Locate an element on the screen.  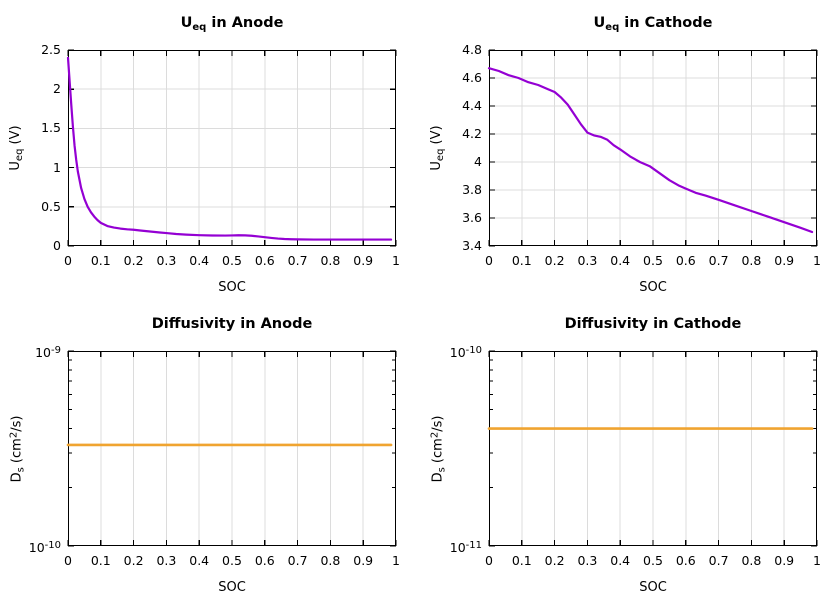
y-tick-label: 4 is located at coordinates (478, 161).